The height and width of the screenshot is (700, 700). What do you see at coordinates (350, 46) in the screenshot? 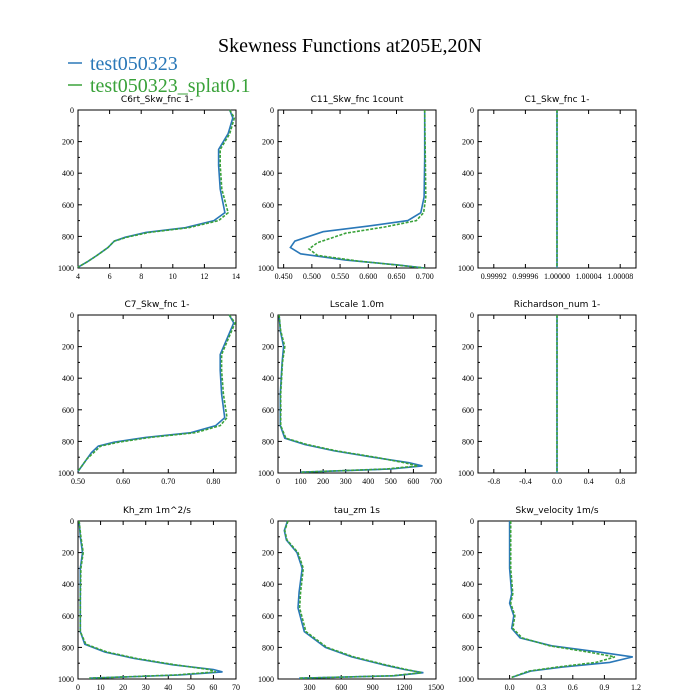
I see `figure-title: Skewness Functions at205E,20N` at bounding box center [350, 46].